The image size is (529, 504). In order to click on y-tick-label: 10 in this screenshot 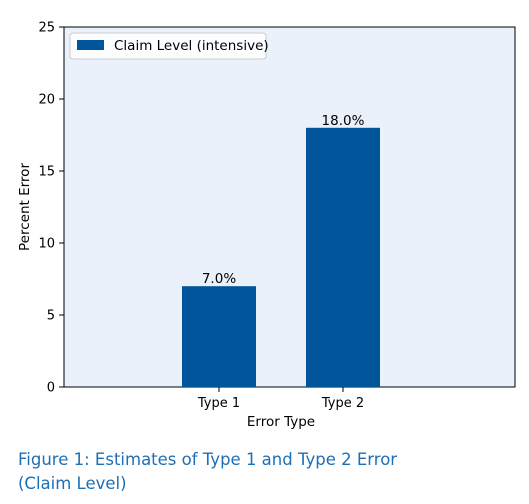, I will do `click(46, 244)`.